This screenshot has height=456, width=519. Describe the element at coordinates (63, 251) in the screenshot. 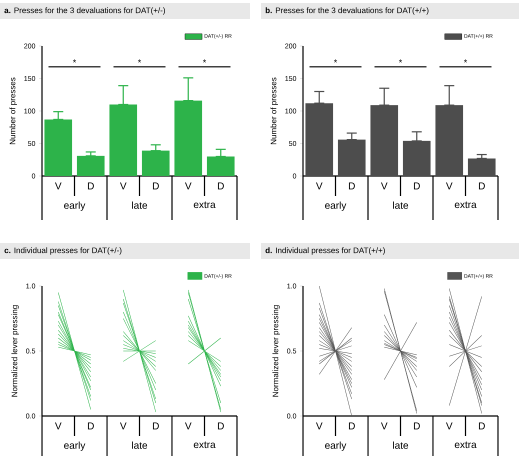

I see `chart-title: c. Individual presses for DAT(+/-)` at that location.